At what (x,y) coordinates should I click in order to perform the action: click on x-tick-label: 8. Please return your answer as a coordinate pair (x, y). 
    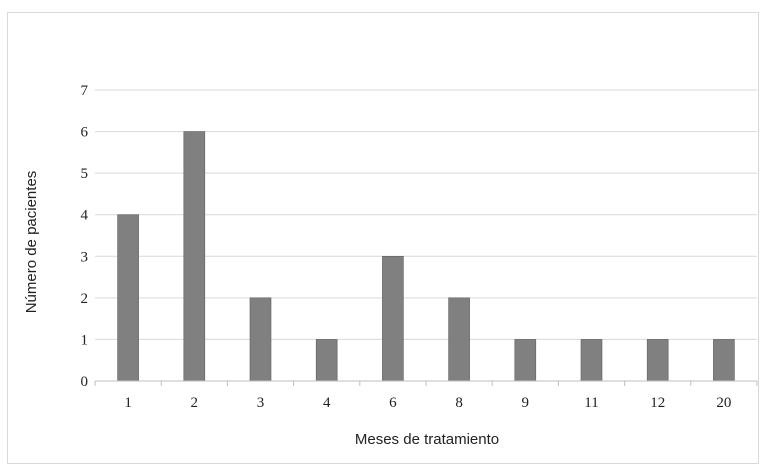
    Looking at the image, I should click on (459, 403).